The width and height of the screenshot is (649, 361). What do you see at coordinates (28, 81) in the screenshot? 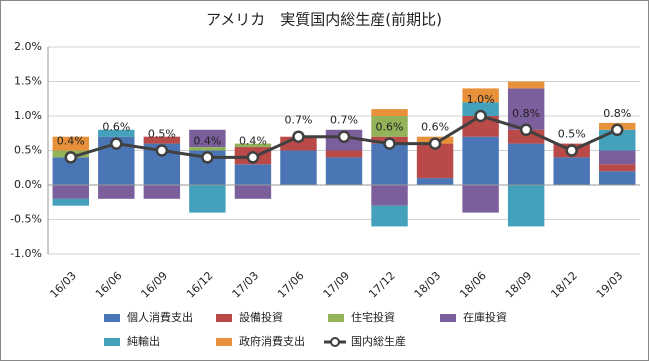
I see `y-tick-label: 1.5%` at bounding box center [28, 81].